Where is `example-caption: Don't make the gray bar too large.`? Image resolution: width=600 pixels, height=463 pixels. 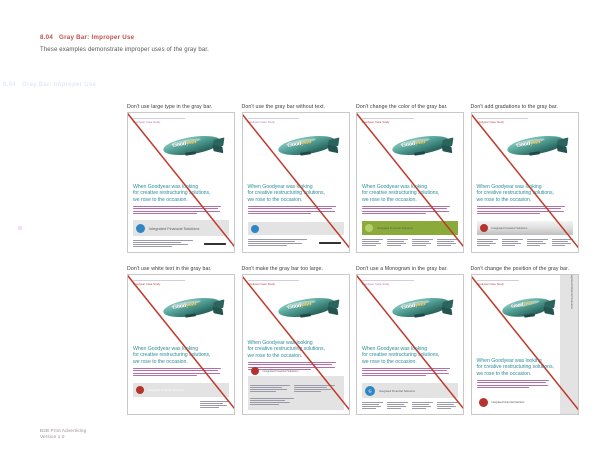
example-caption: Don't make the gray bar too large. is located at coordinates (282, 269).